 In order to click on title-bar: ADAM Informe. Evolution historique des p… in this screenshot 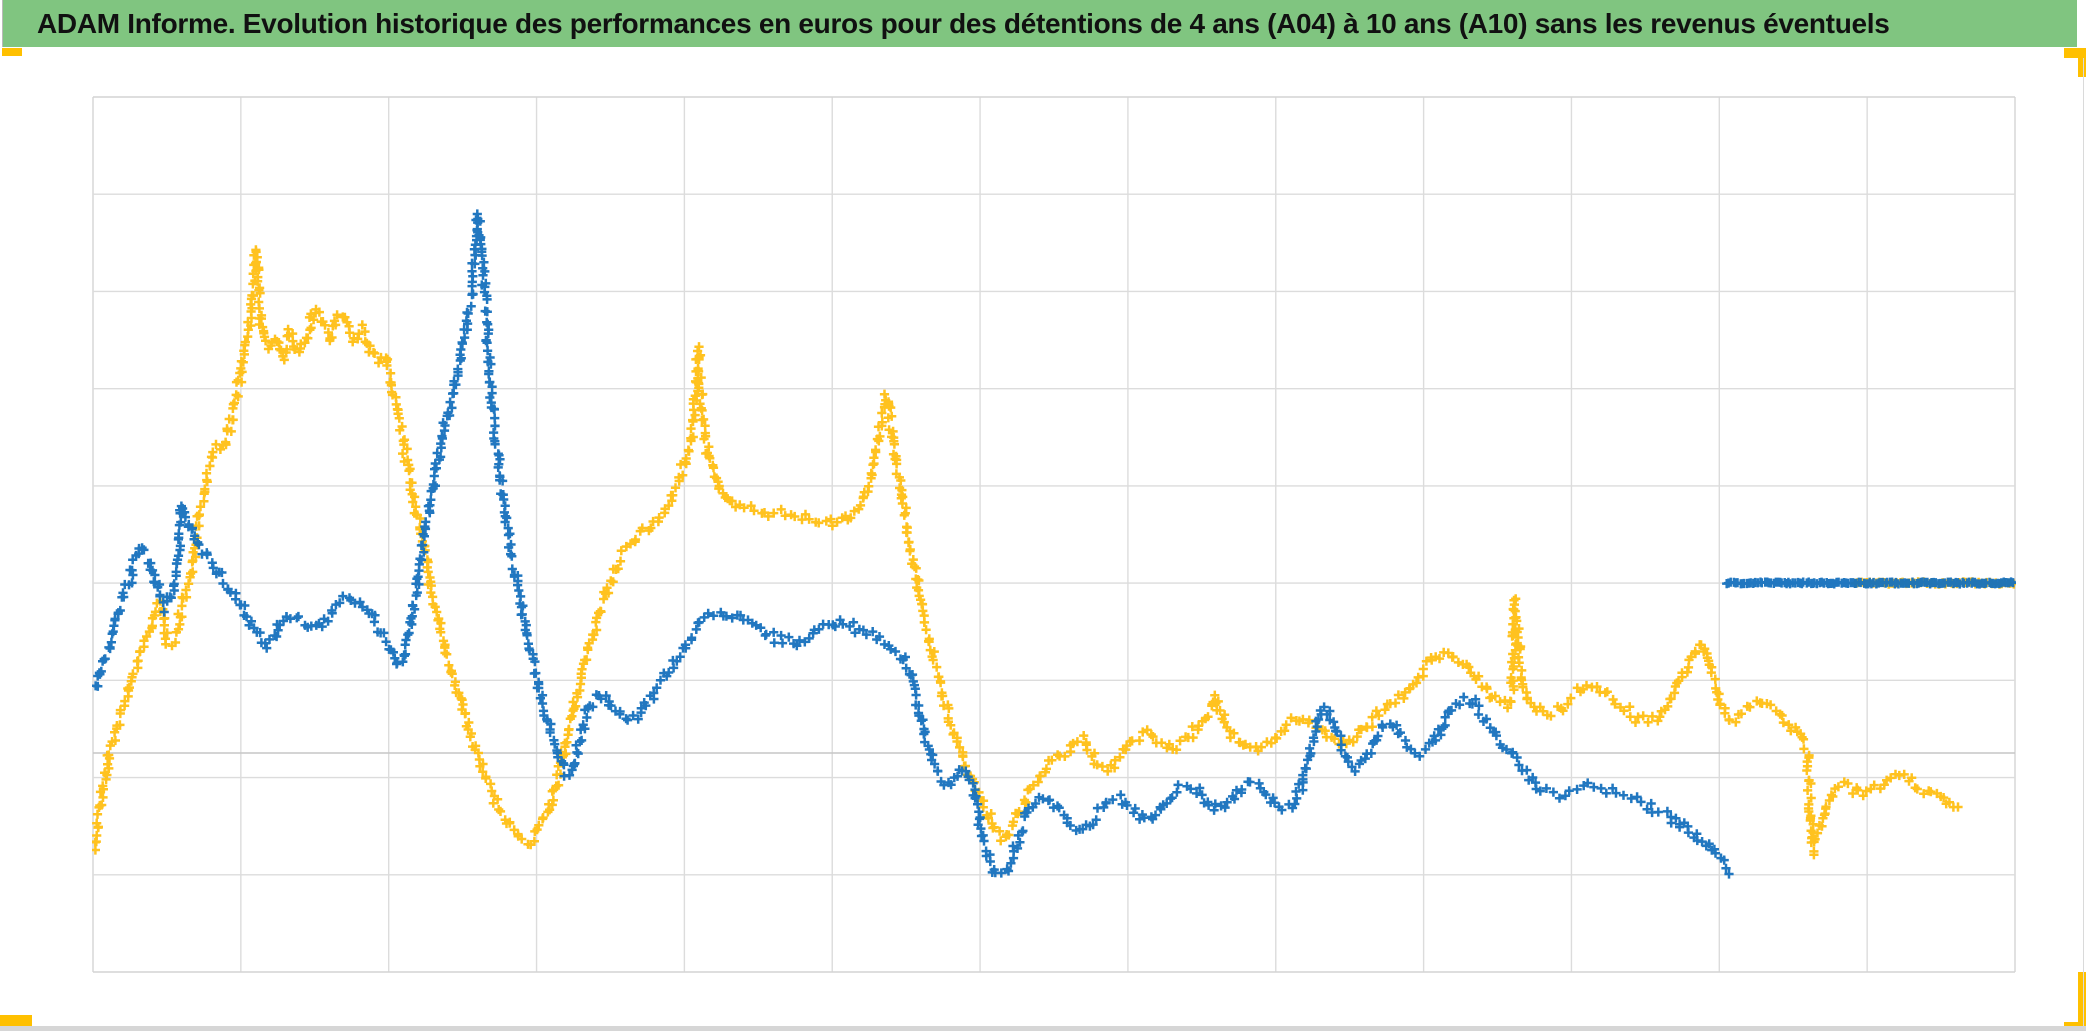, I will do `click(1040, 23)`.